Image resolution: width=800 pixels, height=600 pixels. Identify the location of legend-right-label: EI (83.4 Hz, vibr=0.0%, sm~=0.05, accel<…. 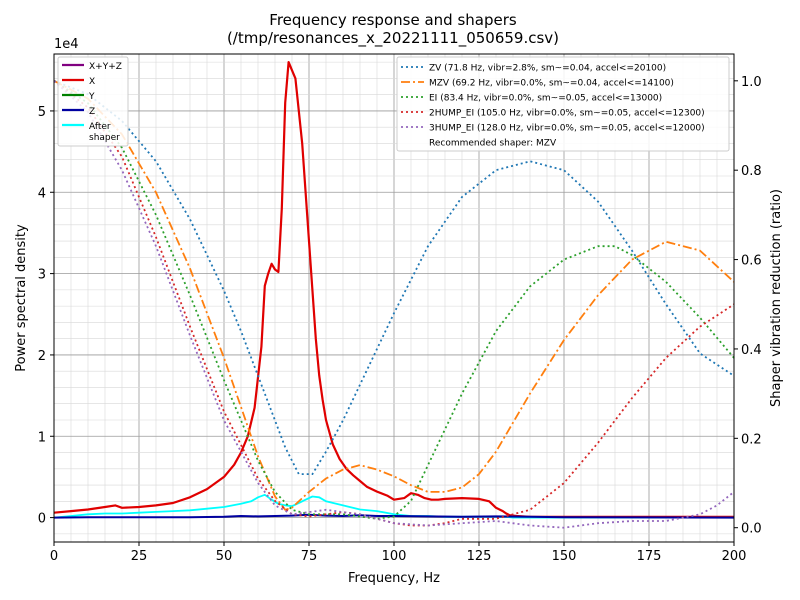
(545, 99).